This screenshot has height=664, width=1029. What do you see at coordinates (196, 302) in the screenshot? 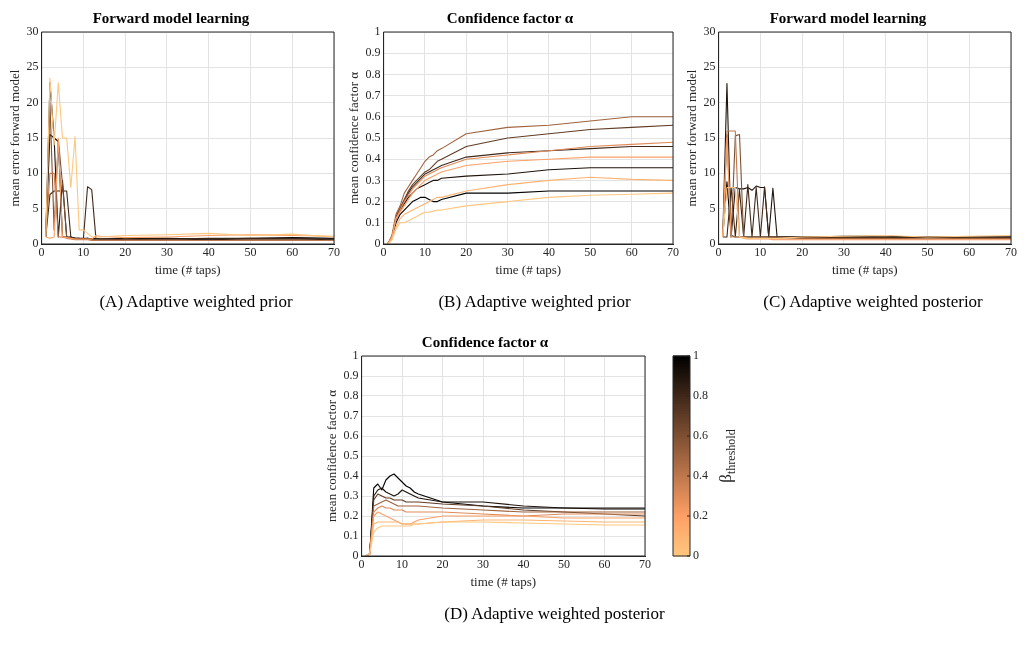
I see `text: (A) Adaptive weighted prior` at bounding box center [196, 302].